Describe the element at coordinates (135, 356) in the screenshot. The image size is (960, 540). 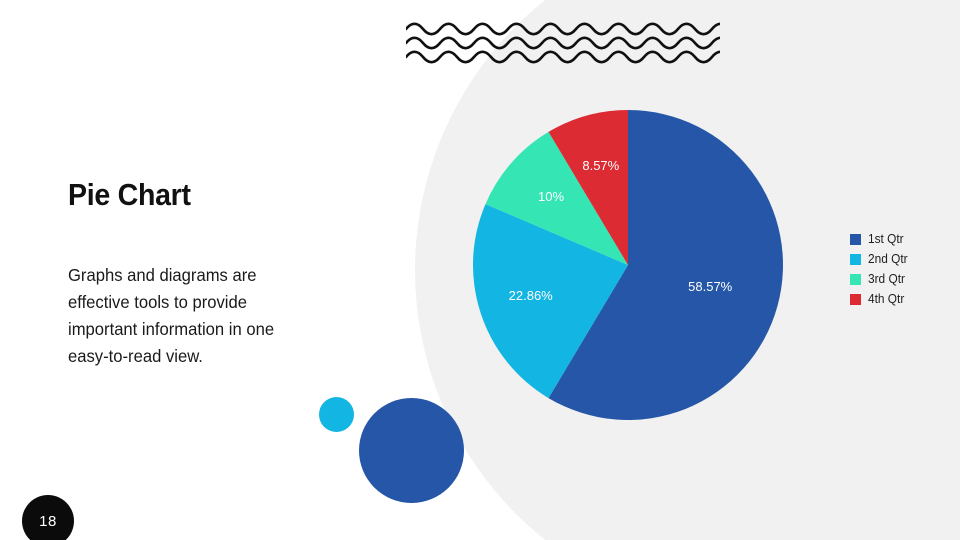
I see `body-line: easy-to-read view.` at that location.